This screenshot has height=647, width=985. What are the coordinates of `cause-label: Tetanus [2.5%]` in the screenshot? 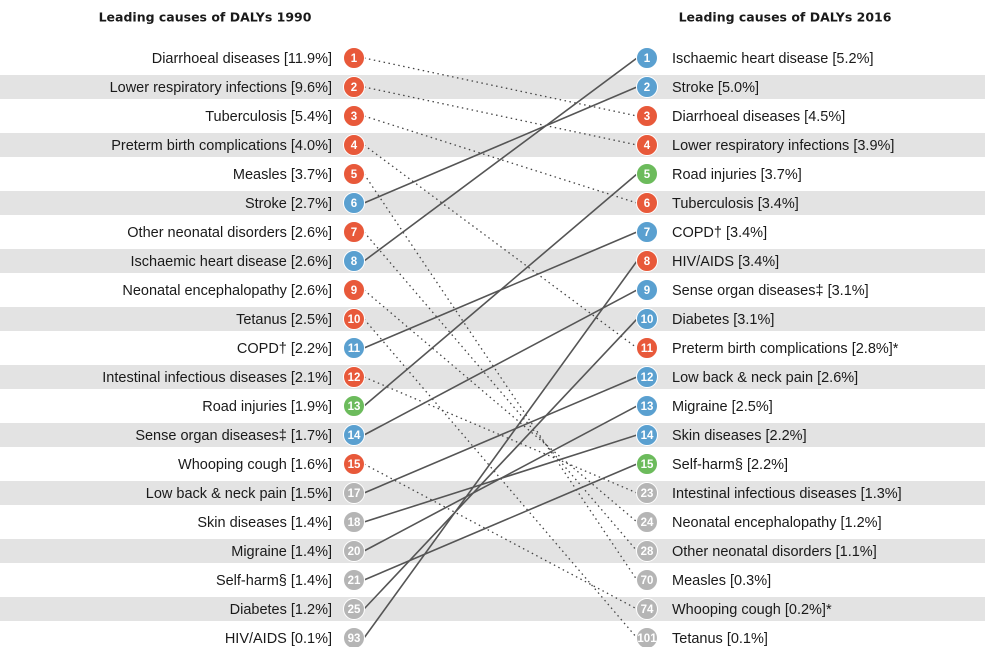 It's located at (284, 320).